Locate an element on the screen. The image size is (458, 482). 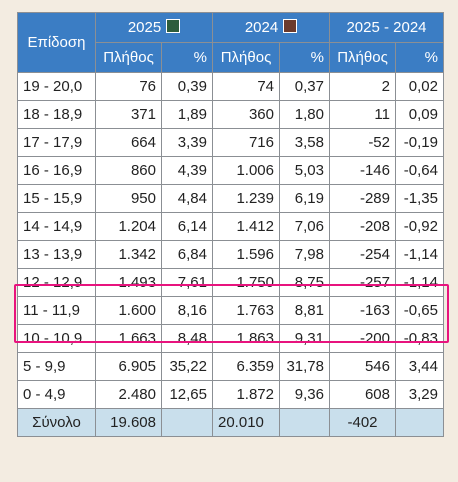
range-cell: 5 - 9,9 is located at coordinates (56, 366).